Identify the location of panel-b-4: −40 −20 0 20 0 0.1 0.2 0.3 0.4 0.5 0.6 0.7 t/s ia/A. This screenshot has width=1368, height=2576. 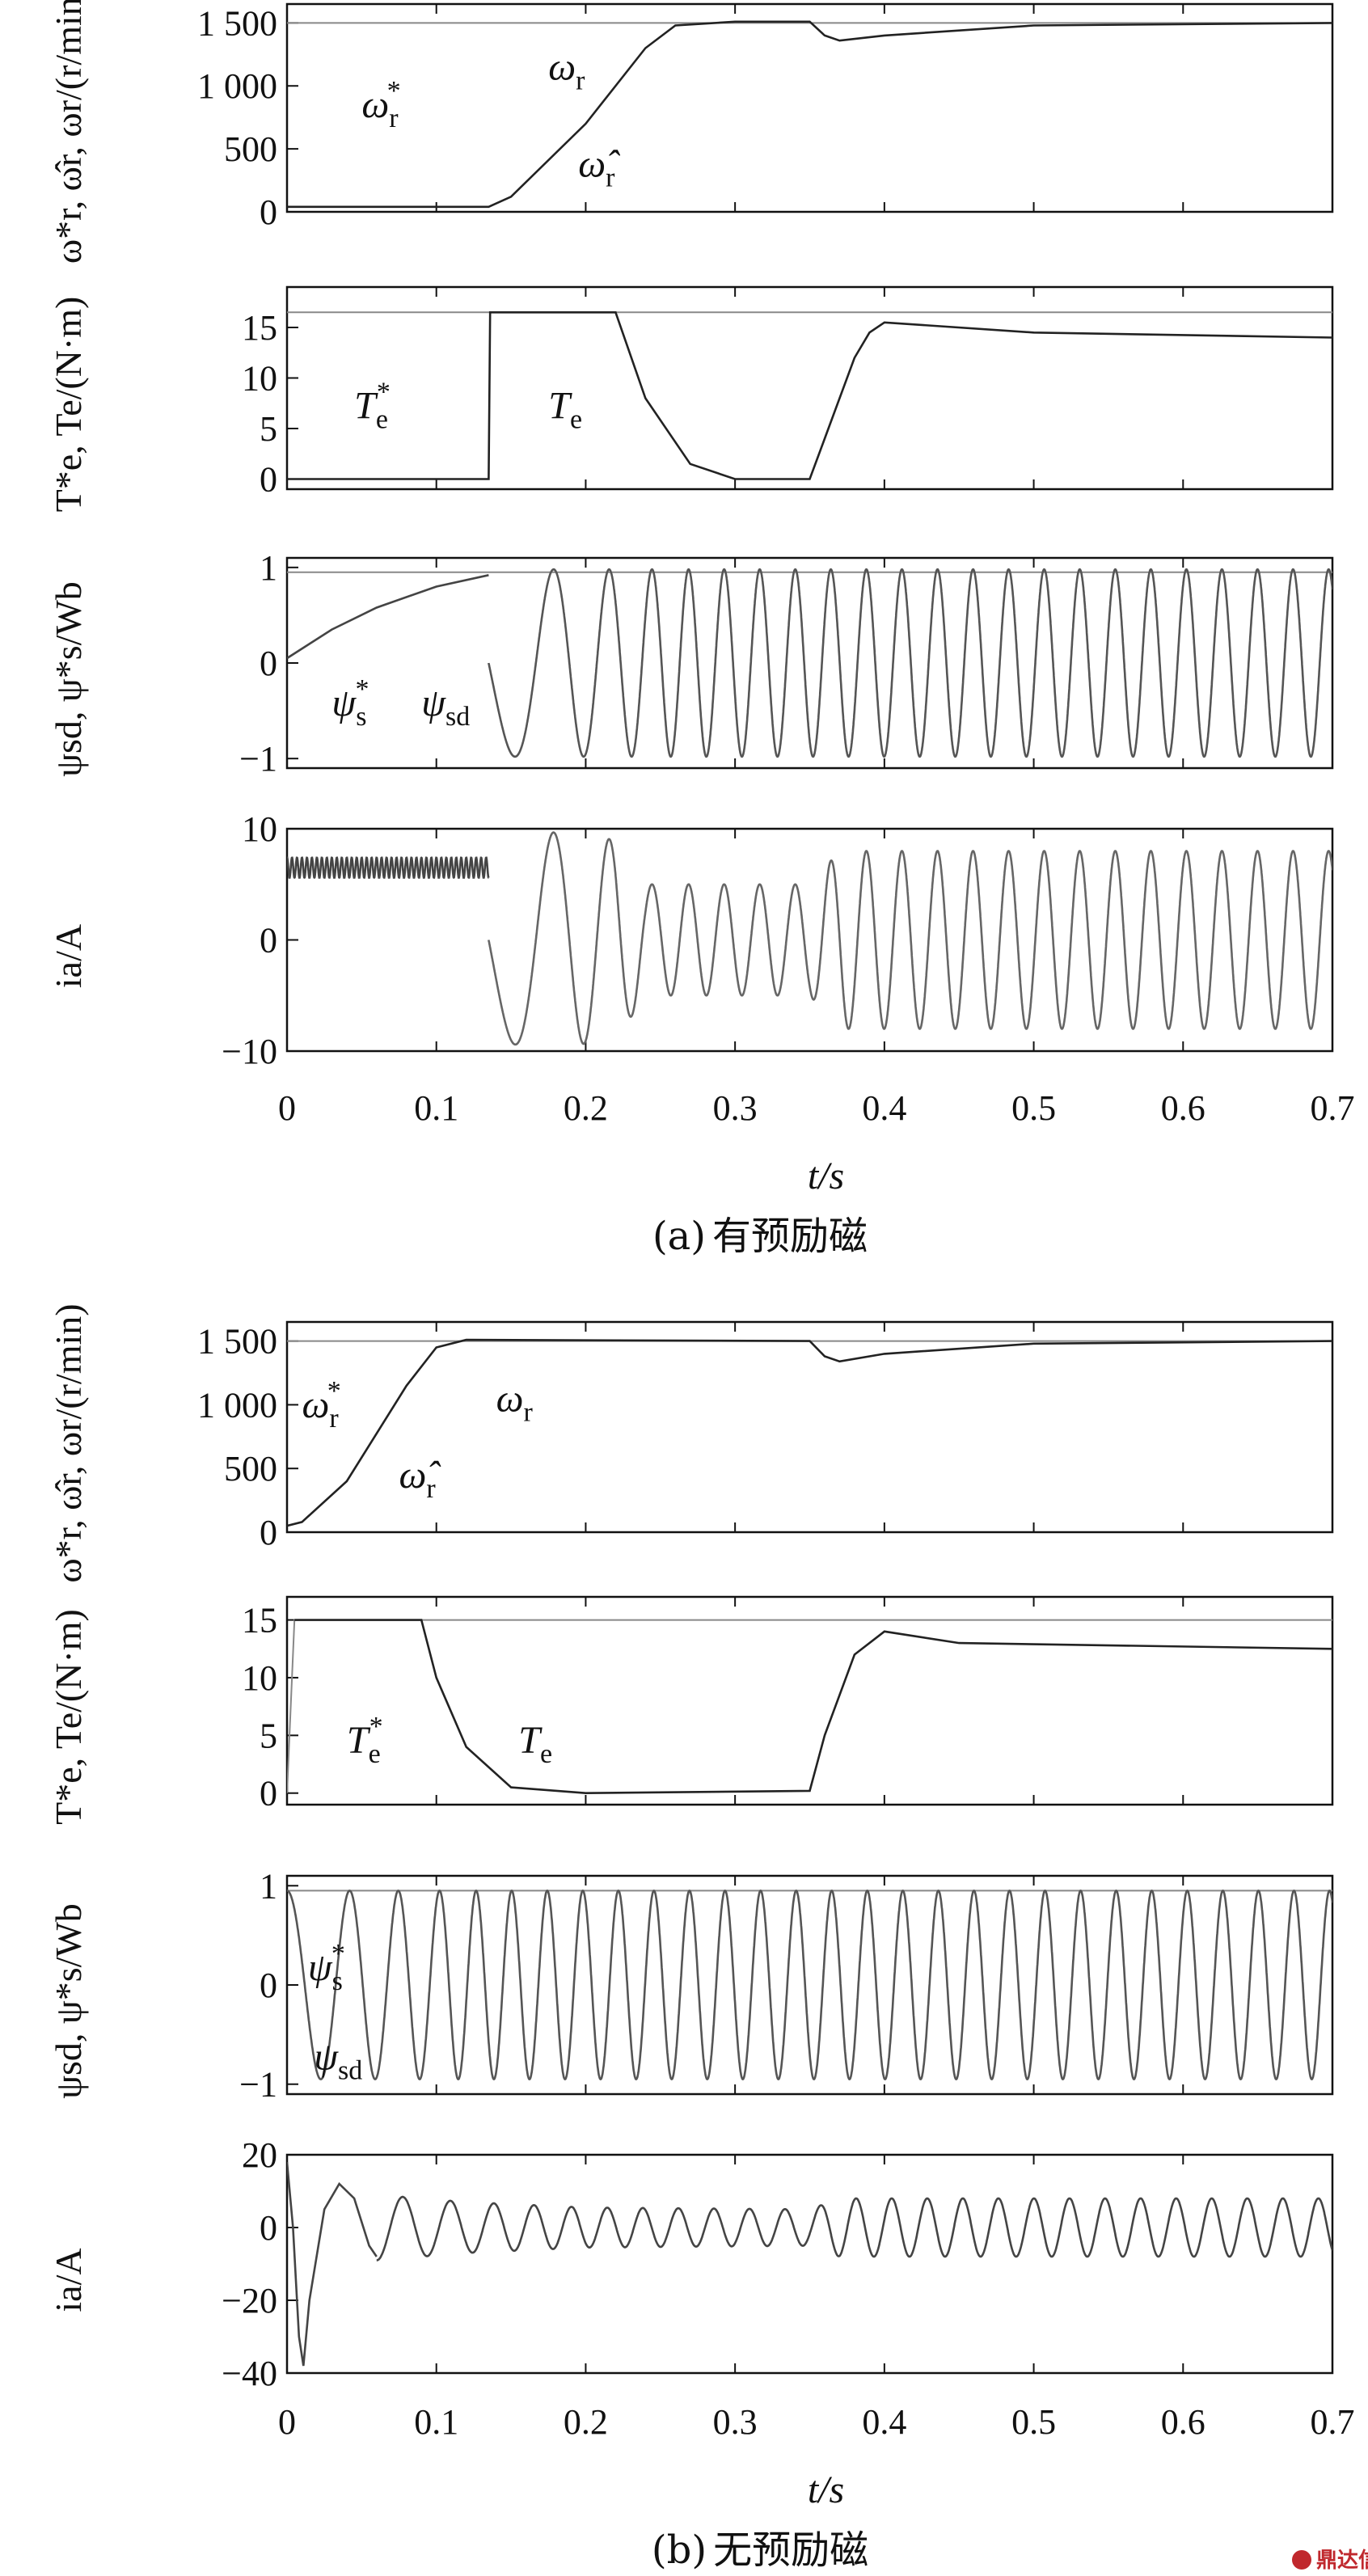
(701, 2323).